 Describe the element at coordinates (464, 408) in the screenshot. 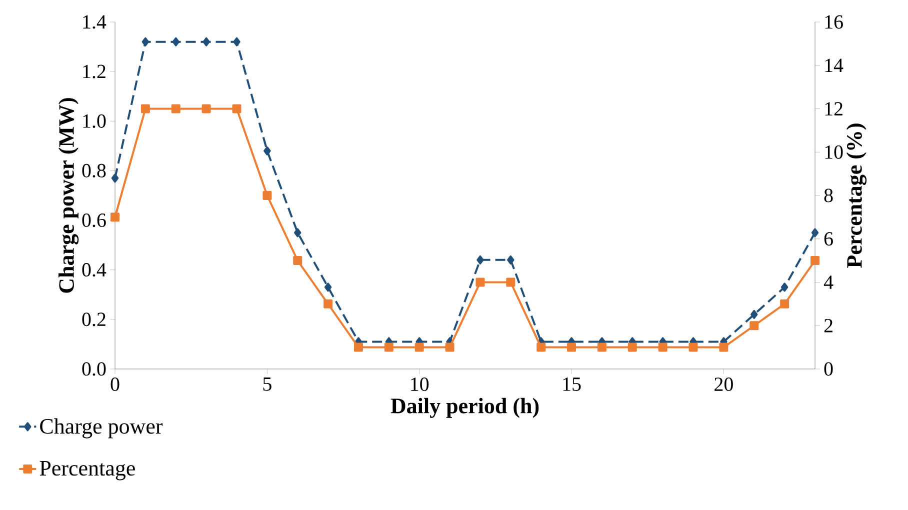

I see `x-axis-title: Daily period (h)` at that location.